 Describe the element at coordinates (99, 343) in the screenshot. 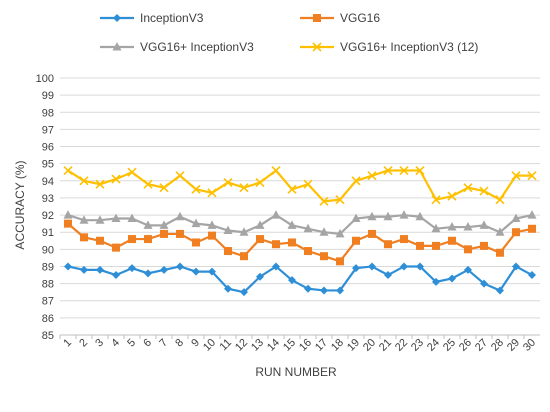

I see `x-tick-label: 3` at that location.